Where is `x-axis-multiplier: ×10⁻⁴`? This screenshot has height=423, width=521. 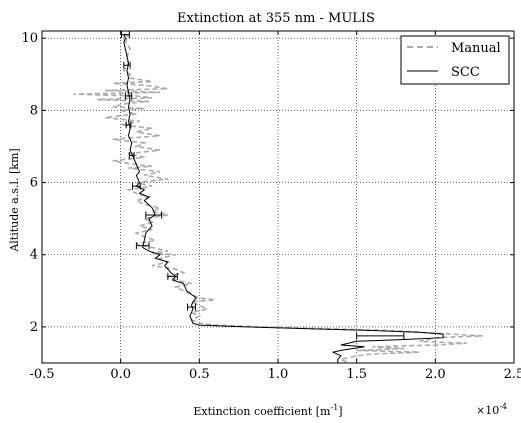
x-axis-multiplier: ×10⁻⁴ is located at coordinates (491, 409).